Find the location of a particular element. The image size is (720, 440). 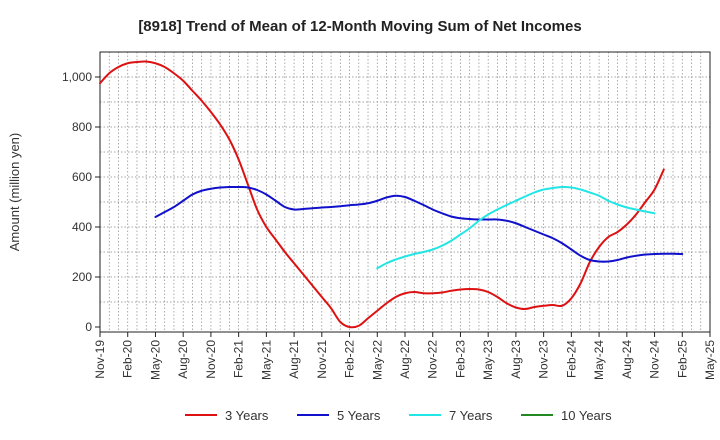

x-tick-label: Aug-20 is located at coordinates (183, 359).